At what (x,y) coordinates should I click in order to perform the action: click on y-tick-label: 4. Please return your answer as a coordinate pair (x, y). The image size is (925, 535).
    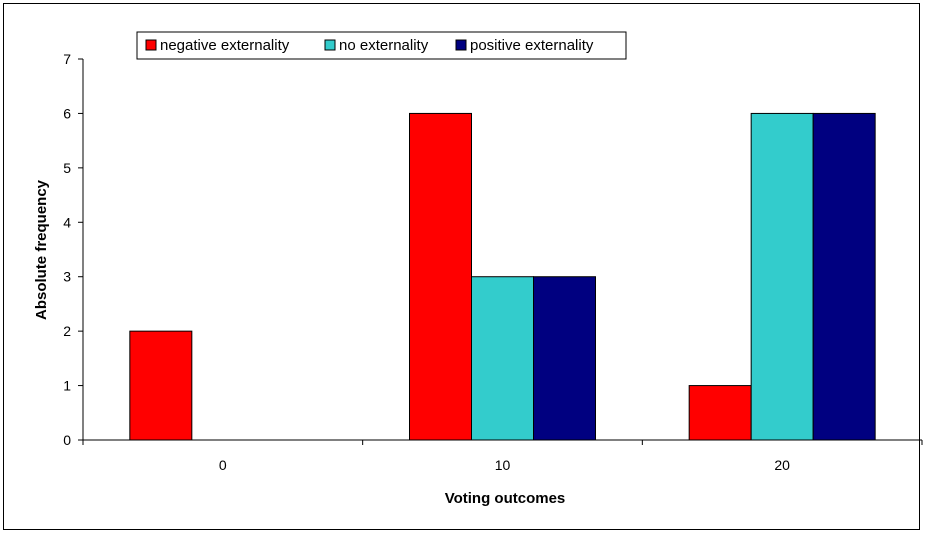
    Looking at the image, I should click on (67, 222).